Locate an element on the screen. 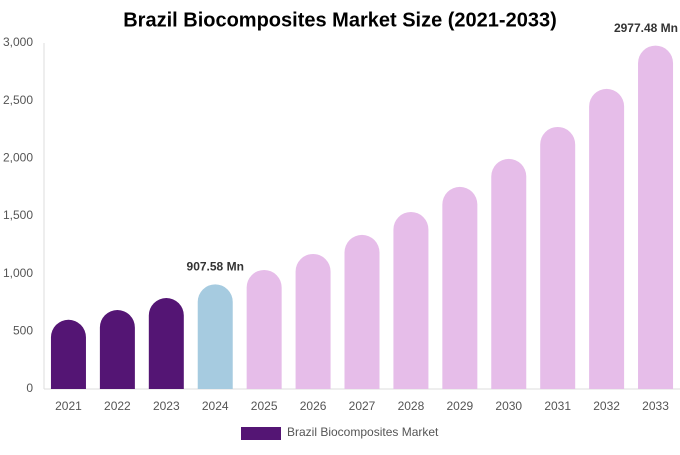  x-tick-label: 2032 is located at coordinates (606, 406).